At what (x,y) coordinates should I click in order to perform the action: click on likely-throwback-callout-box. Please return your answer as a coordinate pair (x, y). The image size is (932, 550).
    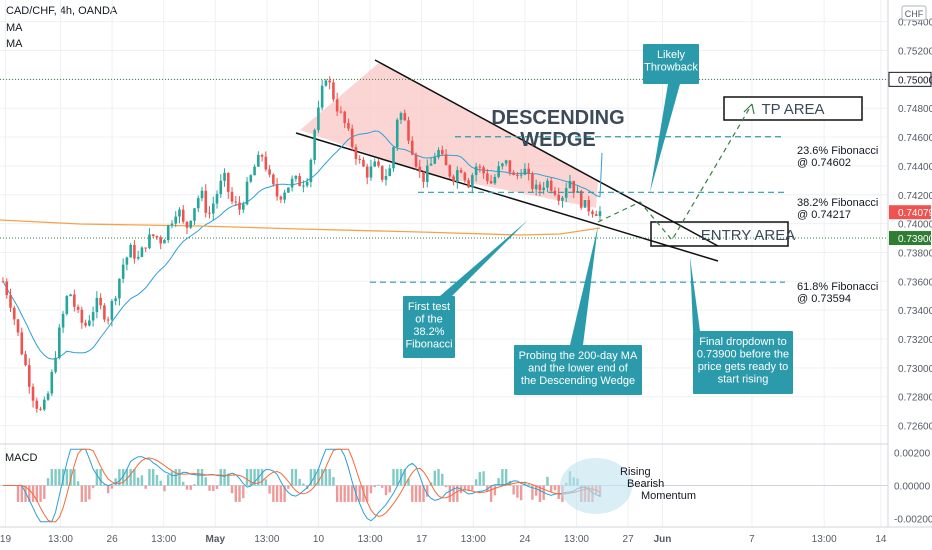
    Looking at the image, I should click on (671, 64).